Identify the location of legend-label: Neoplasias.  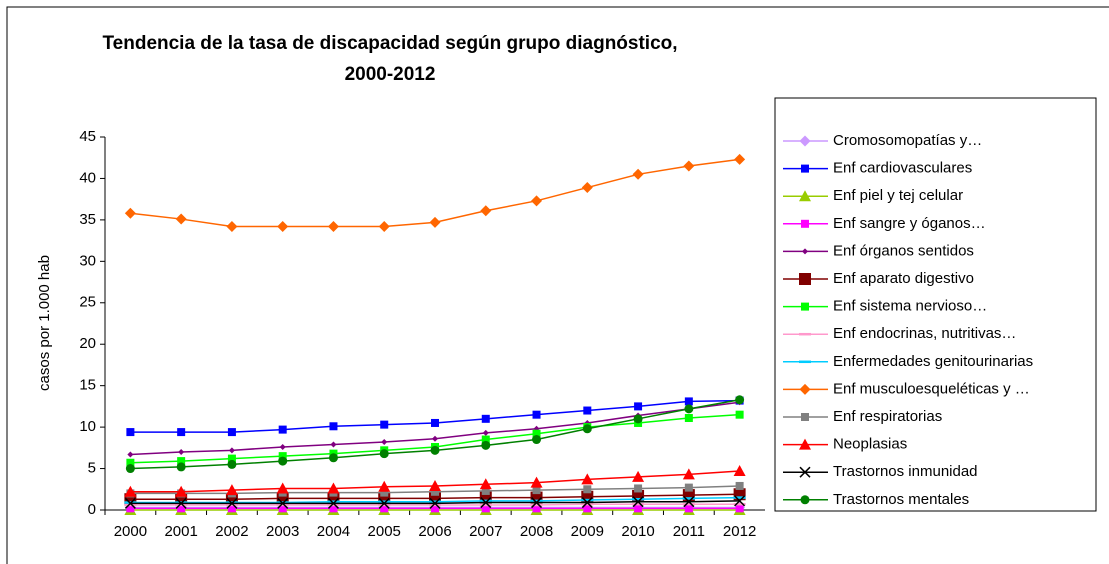
(870, 444).